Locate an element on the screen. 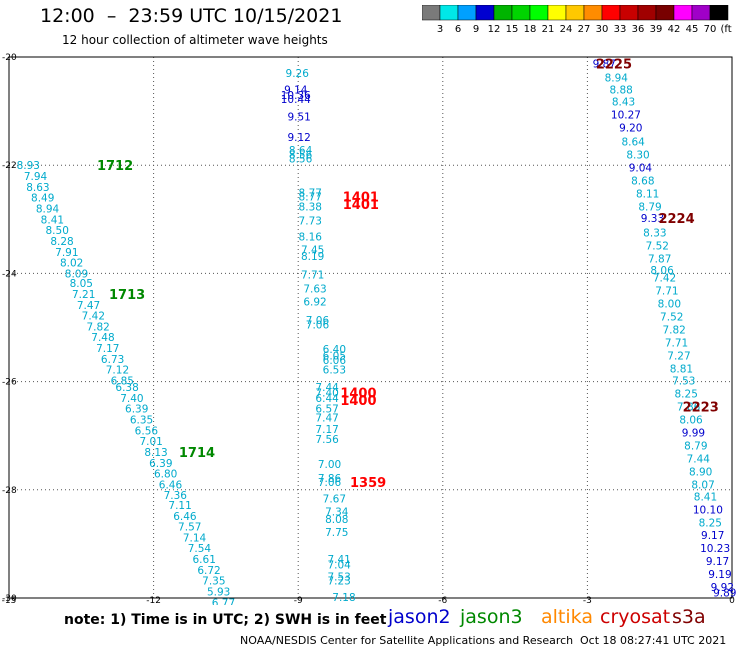  wave-height-value: 6.06 is located at coordinates (335, 361).